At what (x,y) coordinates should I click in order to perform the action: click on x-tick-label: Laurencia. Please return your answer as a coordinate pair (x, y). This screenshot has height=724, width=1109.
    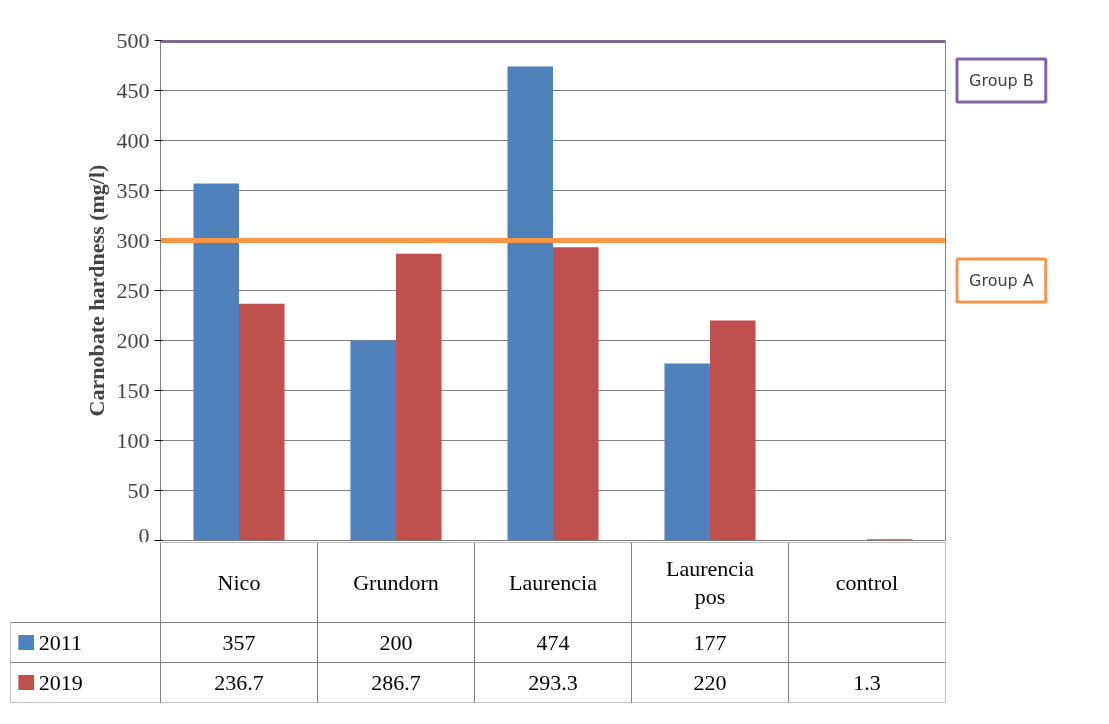
    Looking at the image, I should click on (553, 582).